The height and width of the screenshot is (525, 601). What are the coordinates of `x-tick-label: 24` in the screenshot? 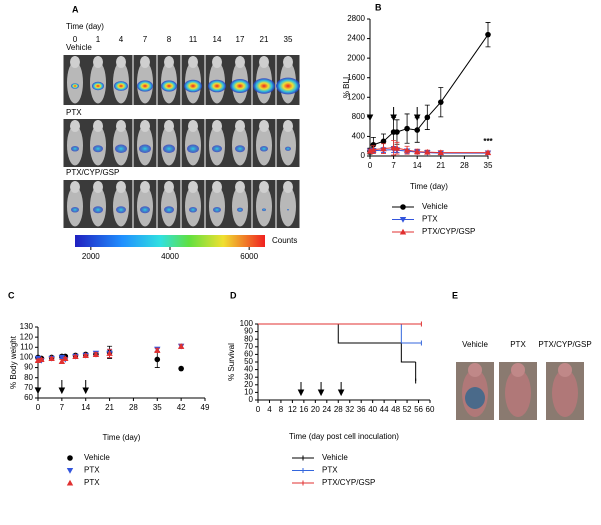 It's located at (326, 409).